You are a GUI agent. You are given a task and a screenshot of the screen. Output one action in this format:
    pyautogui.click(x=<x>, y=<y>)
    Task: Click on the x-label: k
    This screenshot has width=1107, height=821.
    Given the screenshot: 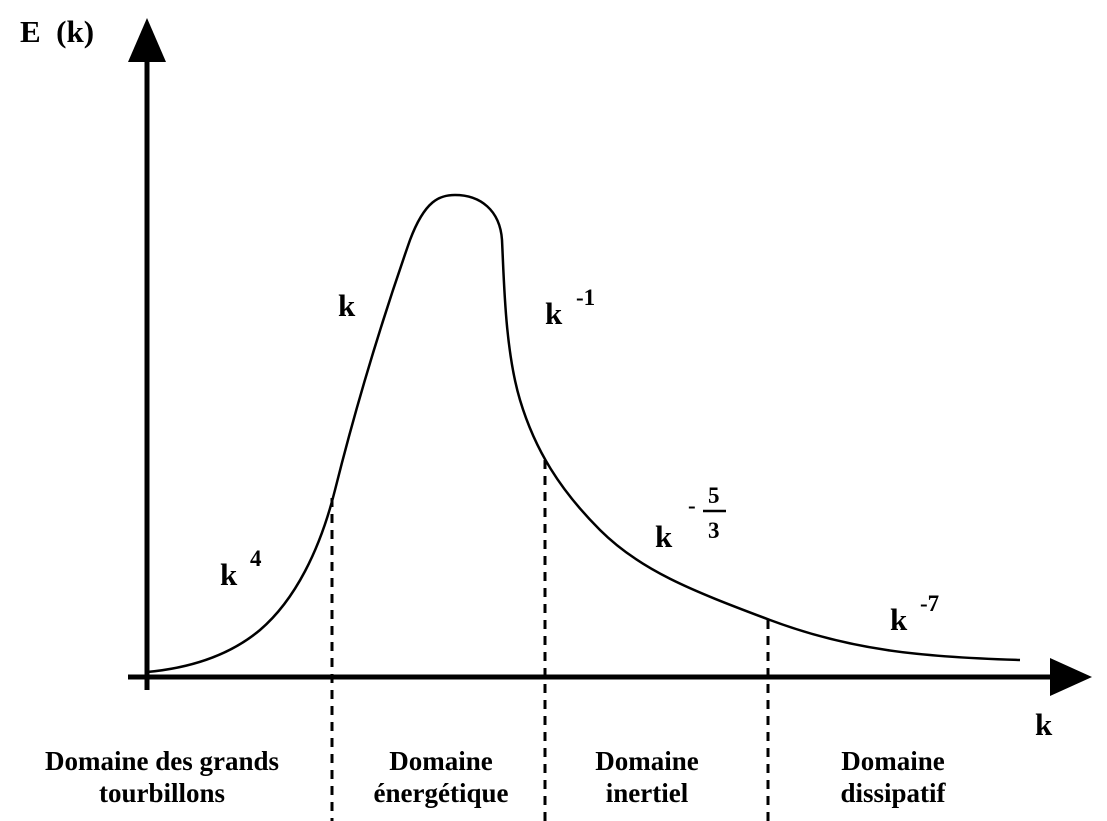 What is the action you would take?
    pyautogui.click(x=1044, y=724)
    